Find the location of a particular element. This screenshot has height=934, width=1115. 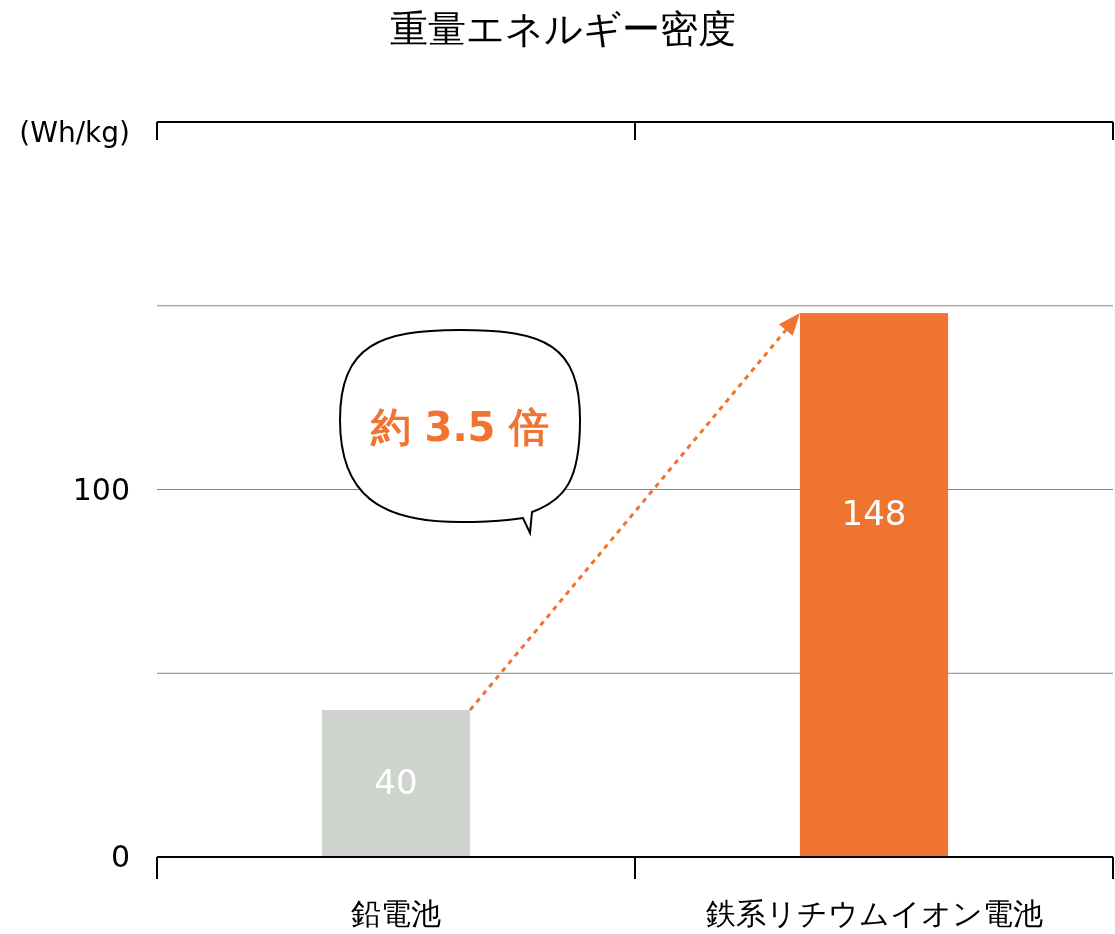

chart-title: 重量エネルギー密度 is located at coordinates (563, 29).